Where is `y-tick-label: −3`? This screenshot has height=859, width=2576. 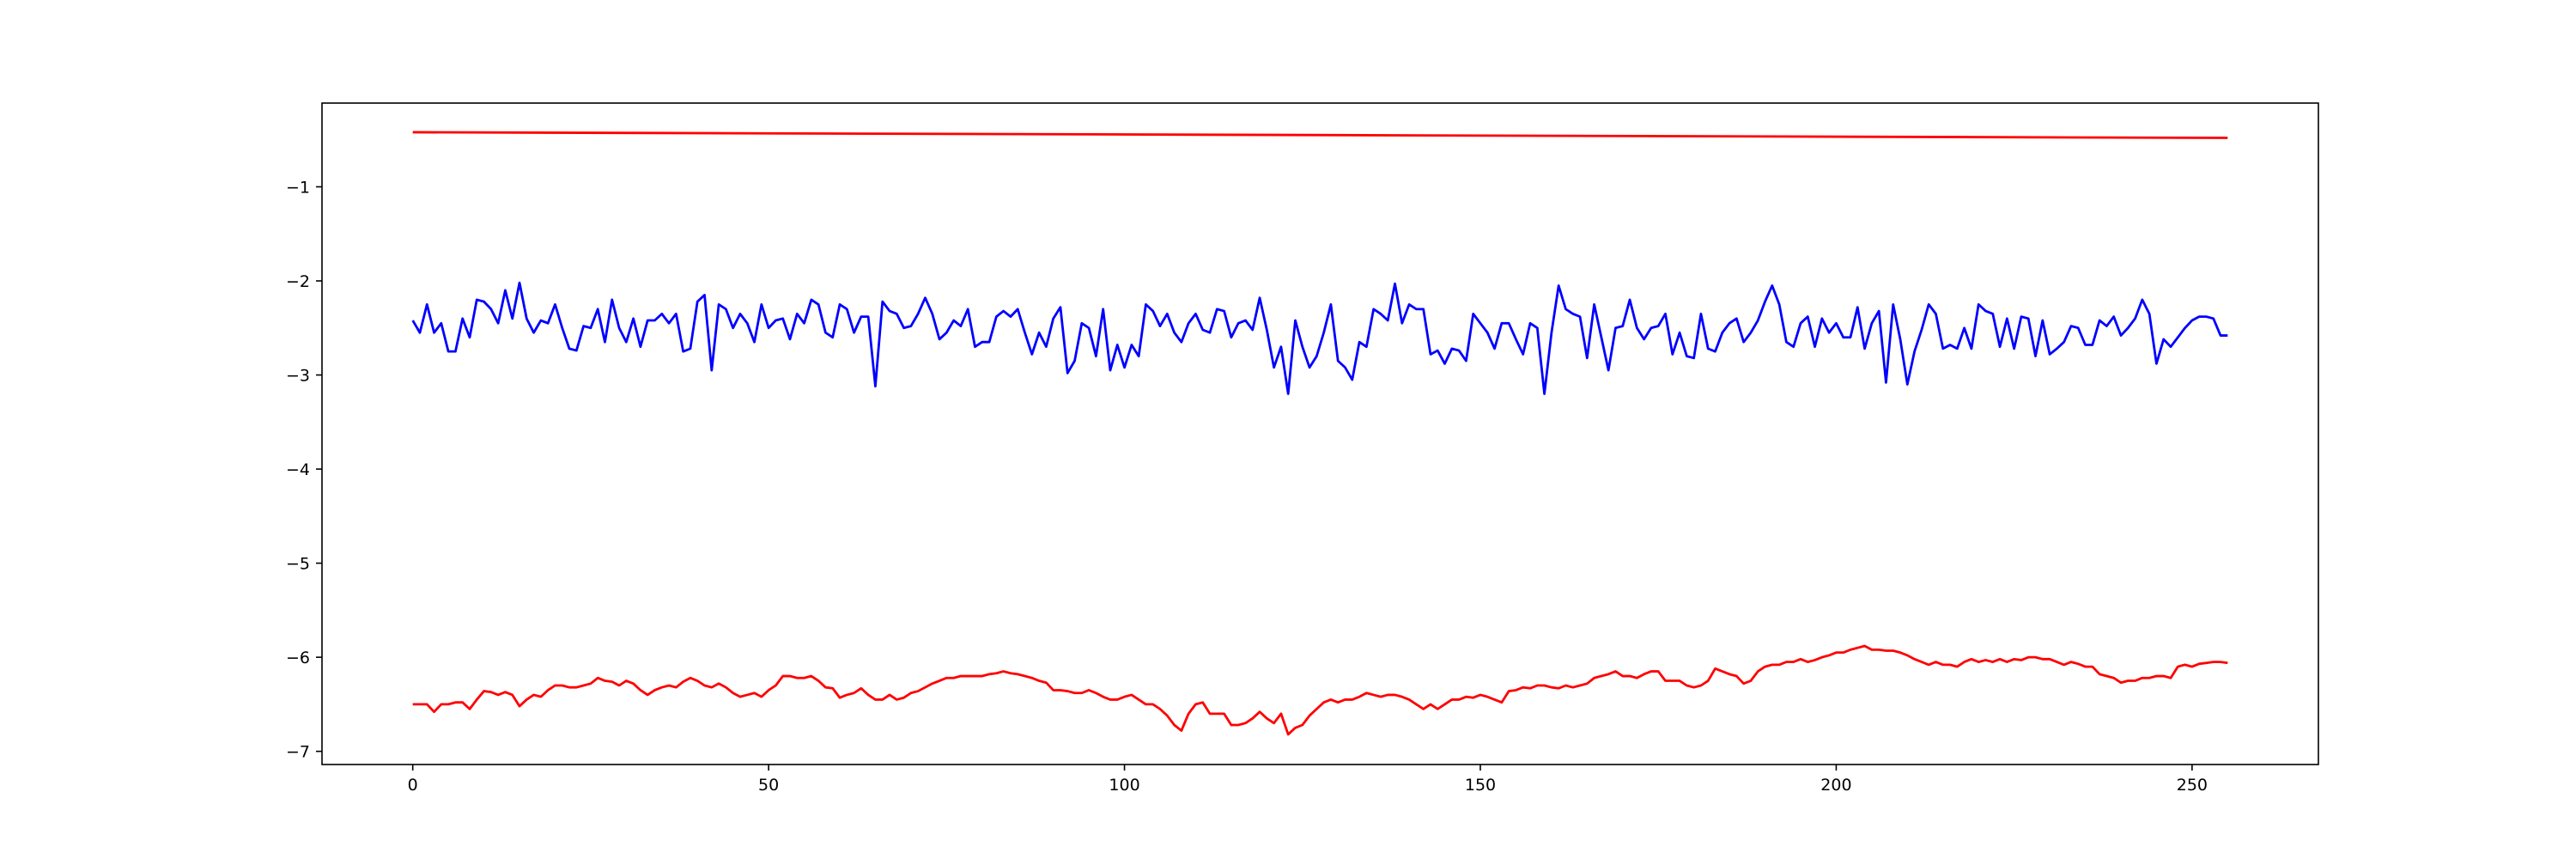
y-tick-label: −3 is located at coordinates (298, 376).